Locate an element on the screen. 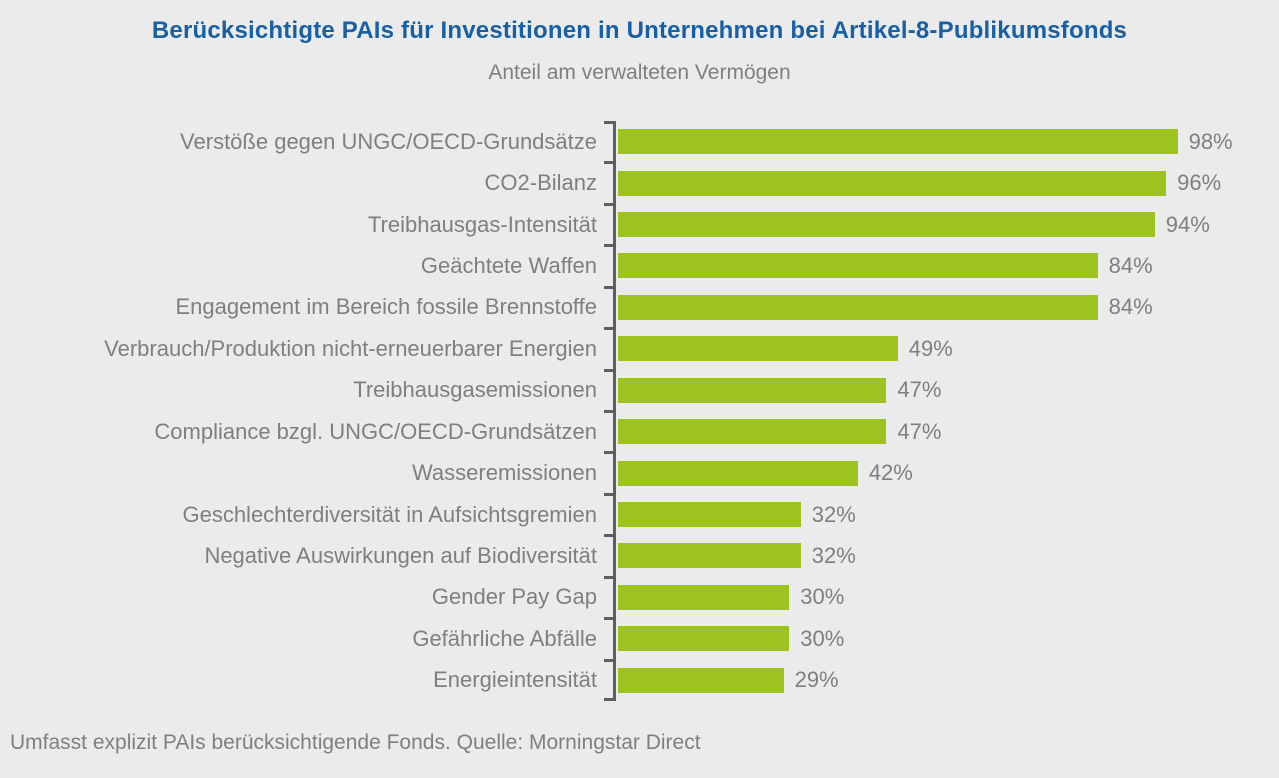 This screenshot has height=778, width=1279. category-label: Energieintensität is located at coordinates (515, 680).